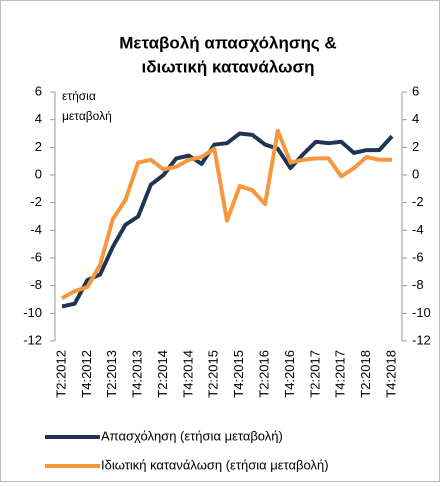 The height and width of the screenshot is (487, 440). I want to click on y-tick-label: -12, so click(32, 339).